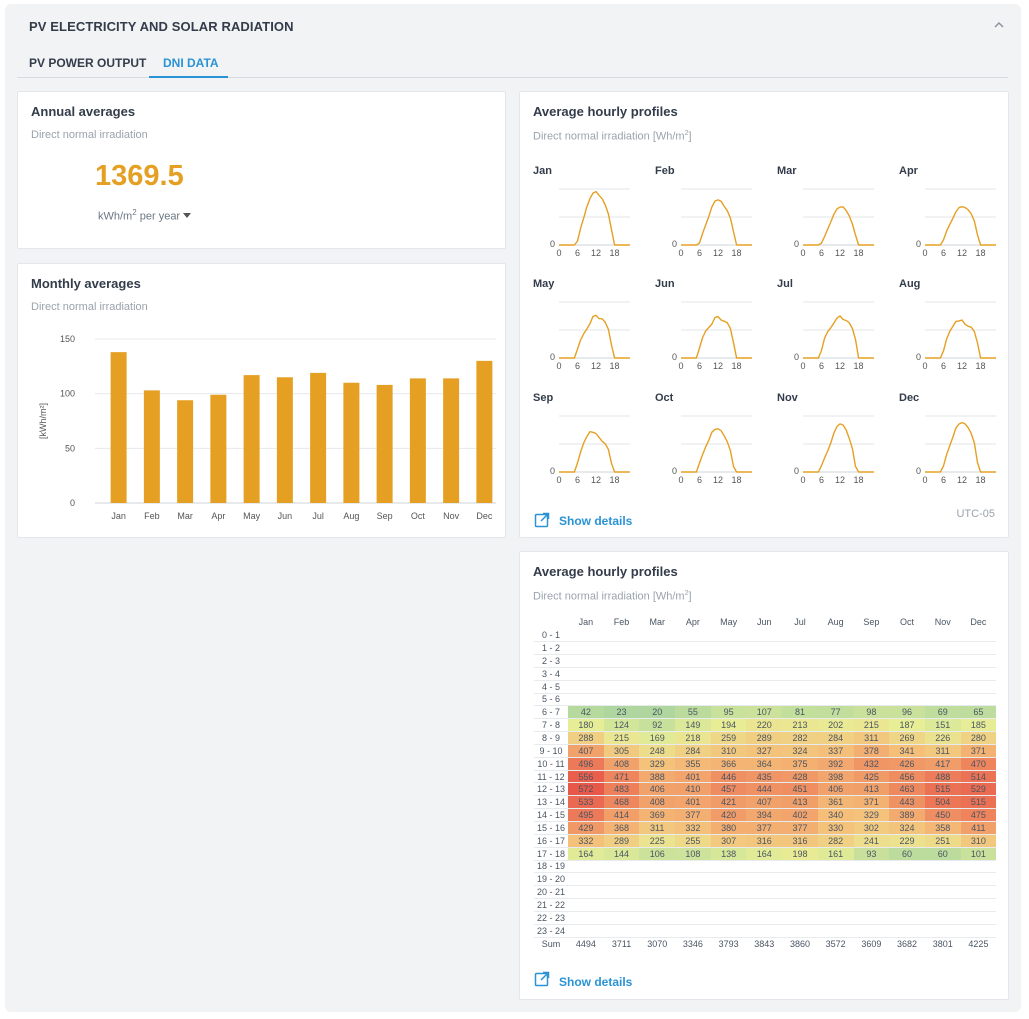 This screenshot has width=1029, height=1019. Describe the element at coordinates (765, 725) in the screenshot. I see `table-row: 7 - 8 180 124 92 149 194 220 213 202 215 187 151 185` at that location.